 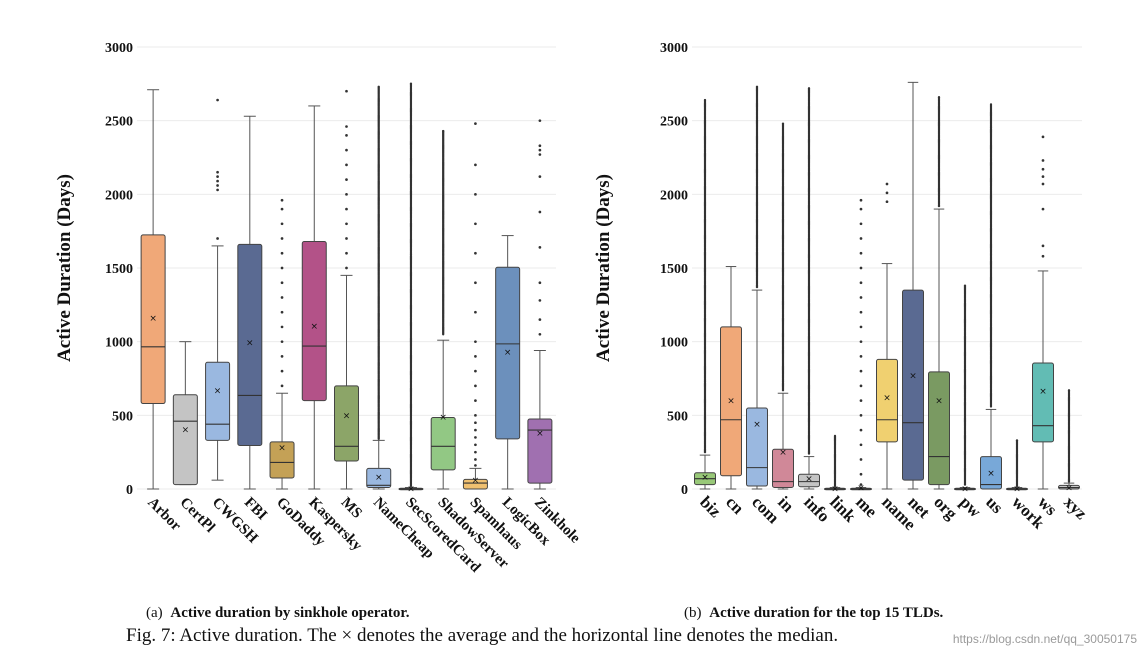 I want to click on box-a-logicbox: ×, so click(x=508, y=362).